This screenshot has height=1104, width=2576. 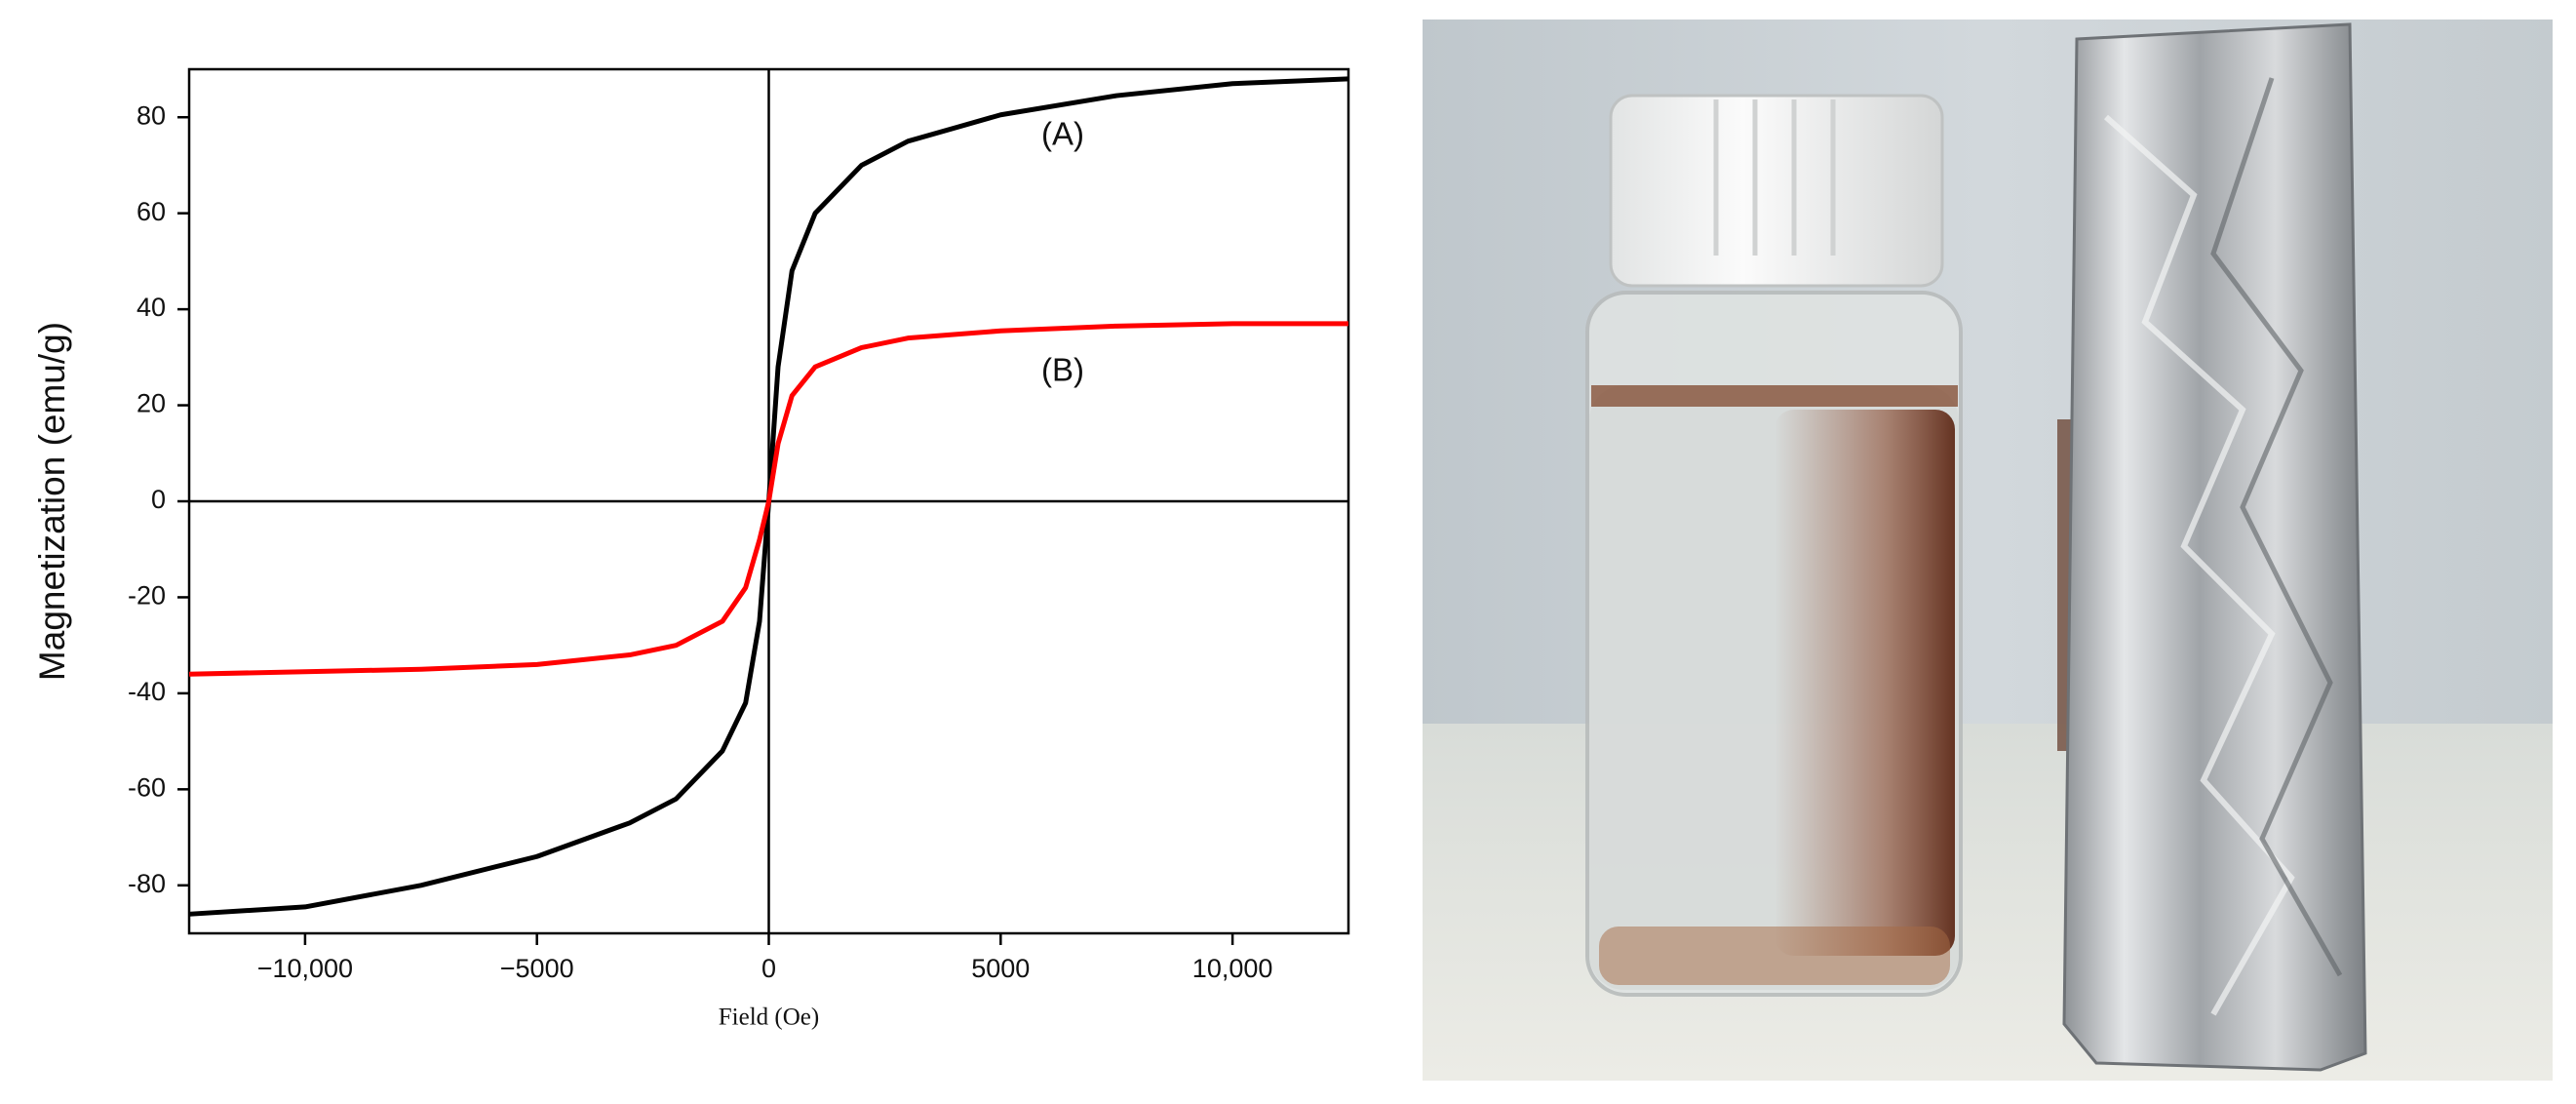 What do you see at coordinates (537, 968) in the screenshot?
I see `x-tick-label: −5000` at bounding box center [537, 968].